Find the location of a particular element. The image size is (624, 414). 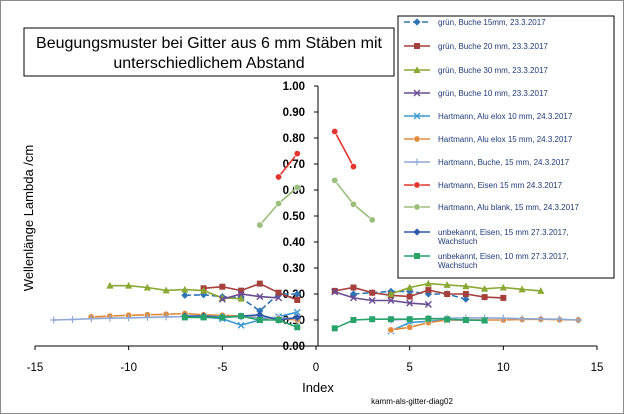

y-tick-label: 0.50 is located at coordinates (294, 217).